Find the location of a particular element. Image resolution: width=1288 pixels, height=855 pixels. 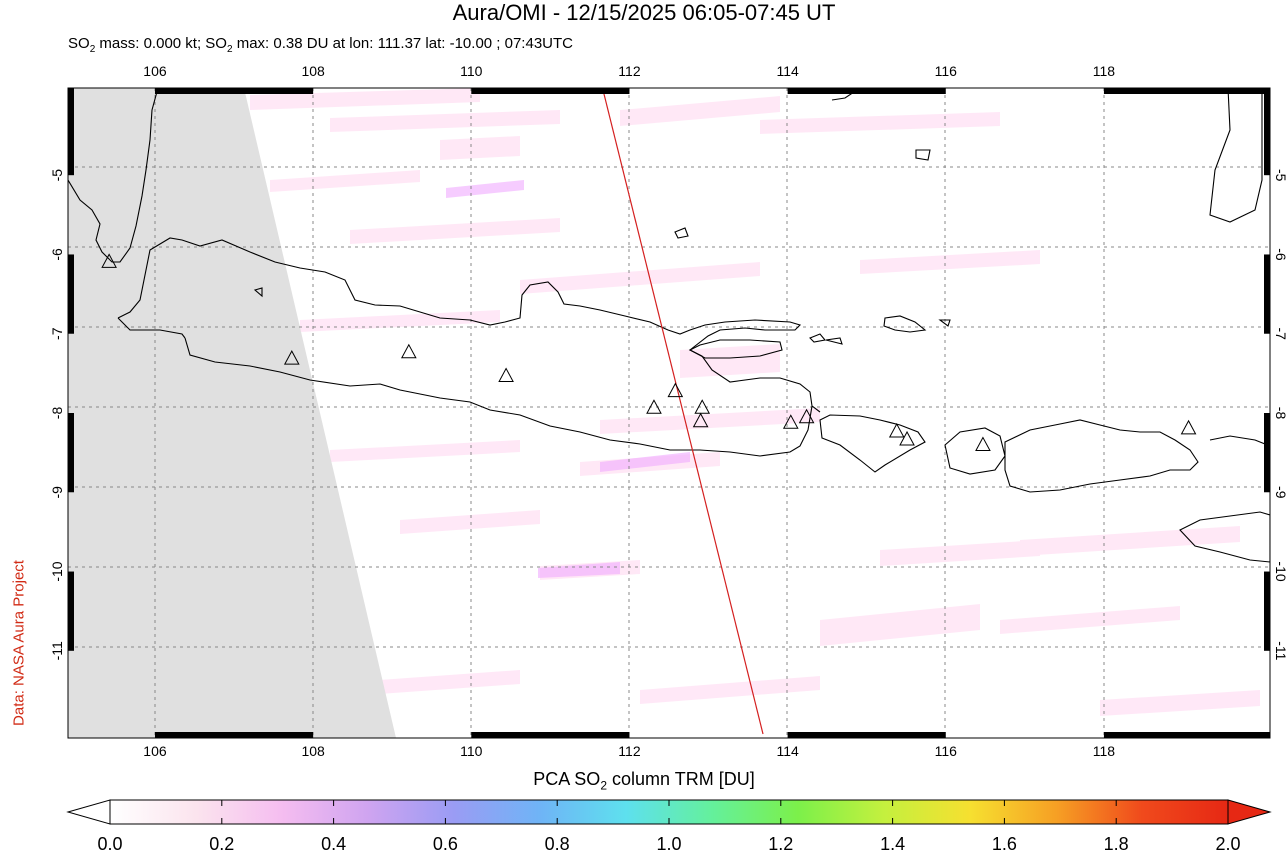

colorbar-title-sub: 2 is located at coordinates (603, 785).